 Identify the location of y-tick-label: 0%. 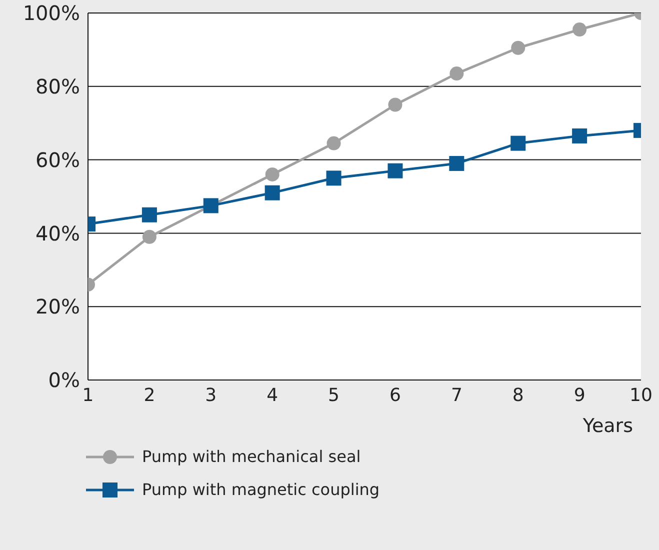
(64, 380).